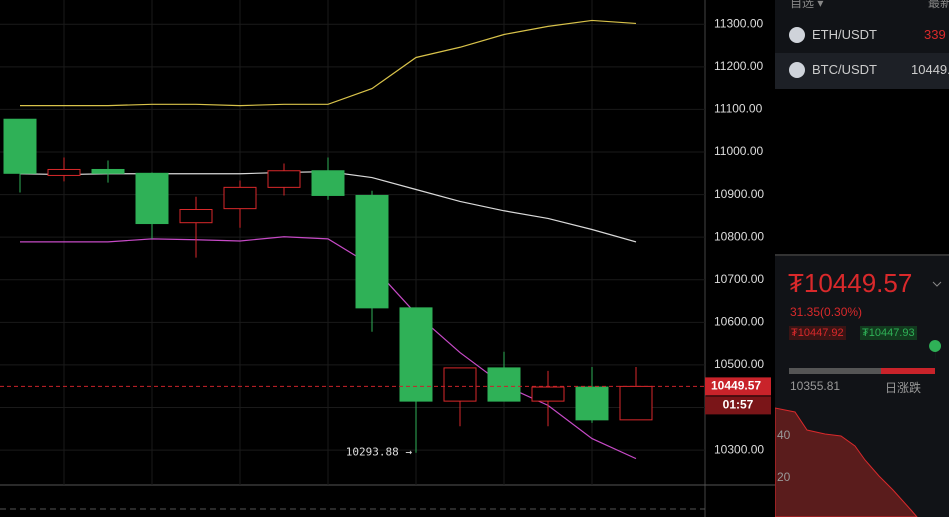  Describe the element at coordinates (908, 371) in the screenshot. I see `range-bar-fill` at that location.